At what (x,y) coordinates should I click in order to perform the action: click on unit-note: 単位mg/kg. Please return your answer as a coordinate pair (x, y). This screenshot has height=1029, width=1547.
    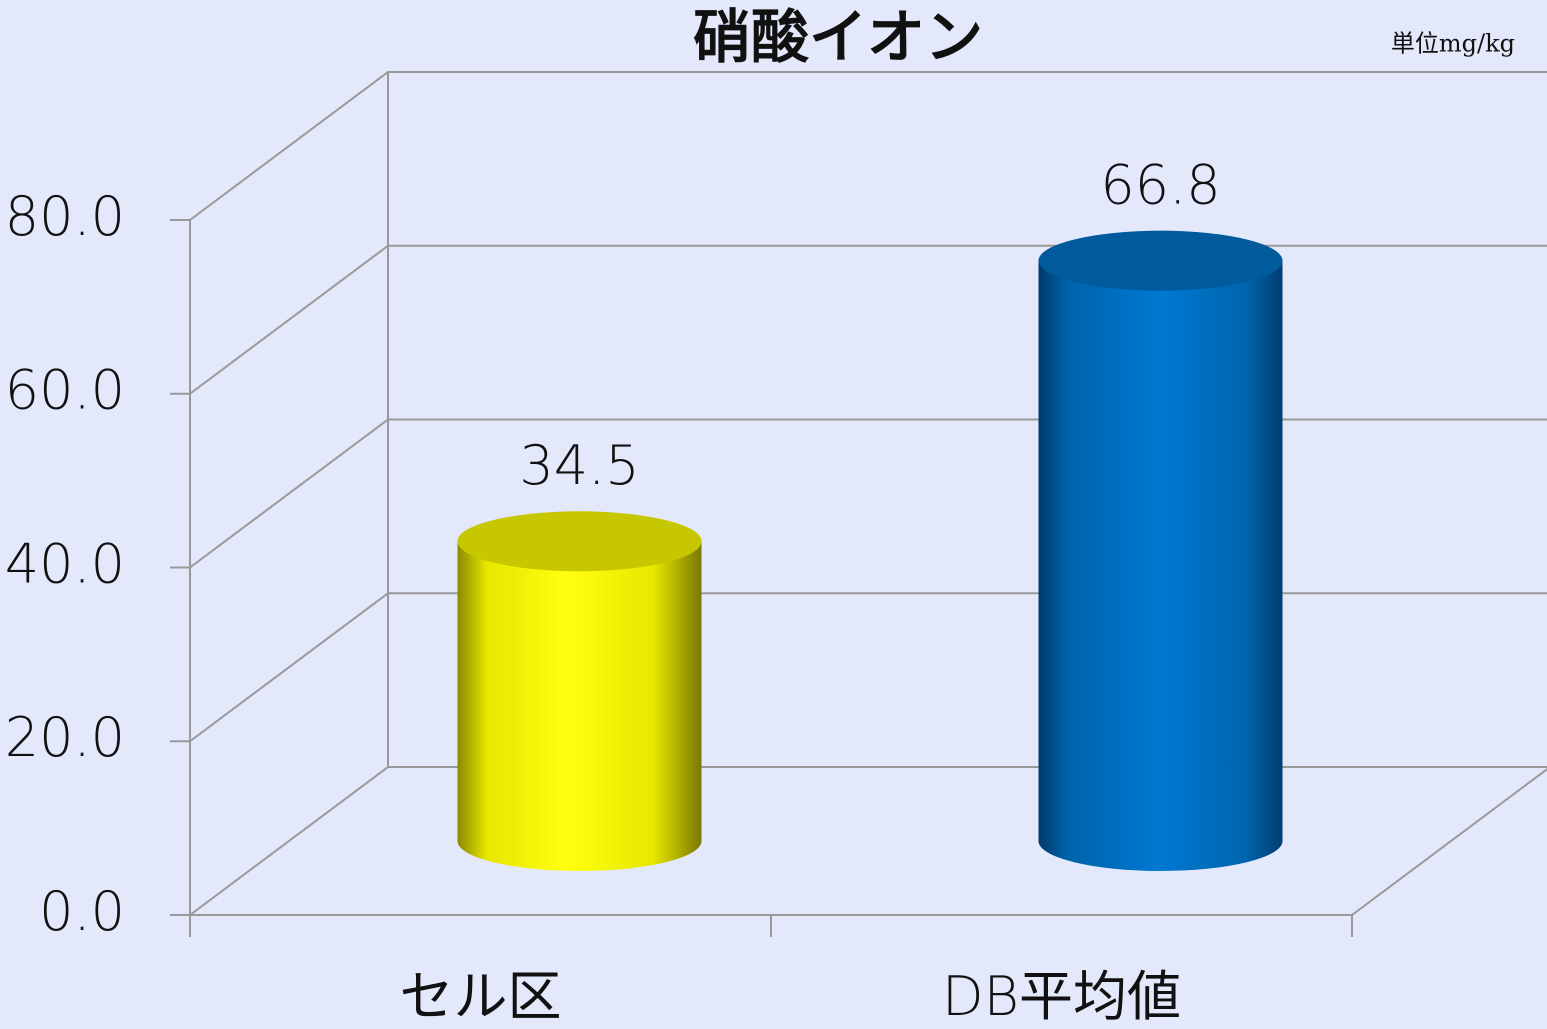
    Looking at the image, I should click on (1453, 44).